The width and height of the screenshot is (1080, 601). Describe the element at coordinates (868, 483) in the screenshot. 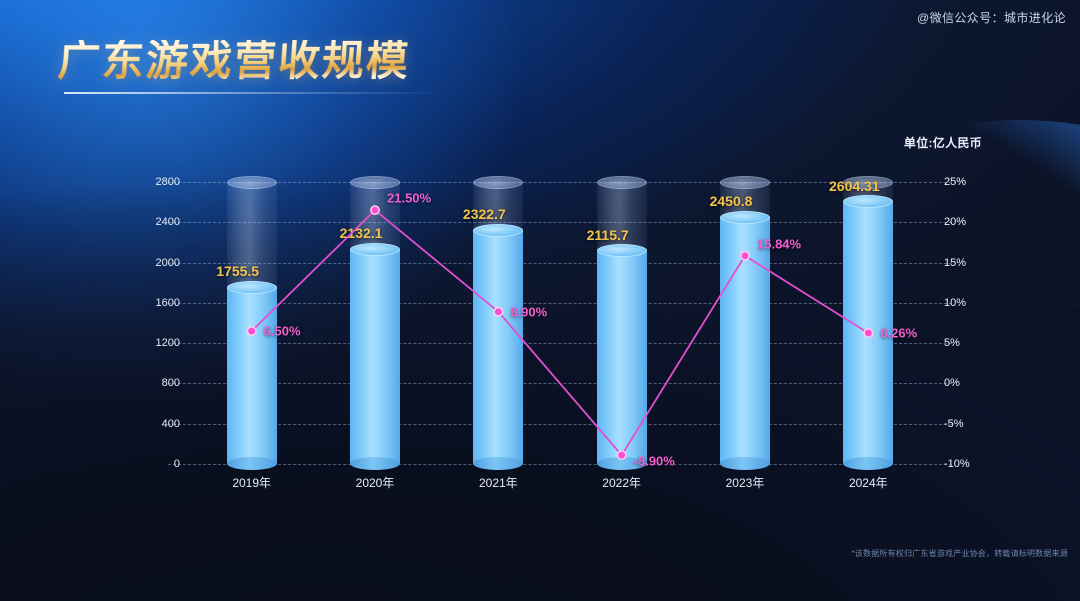

I see `x-axis-tick-label: 2024年` at that location.